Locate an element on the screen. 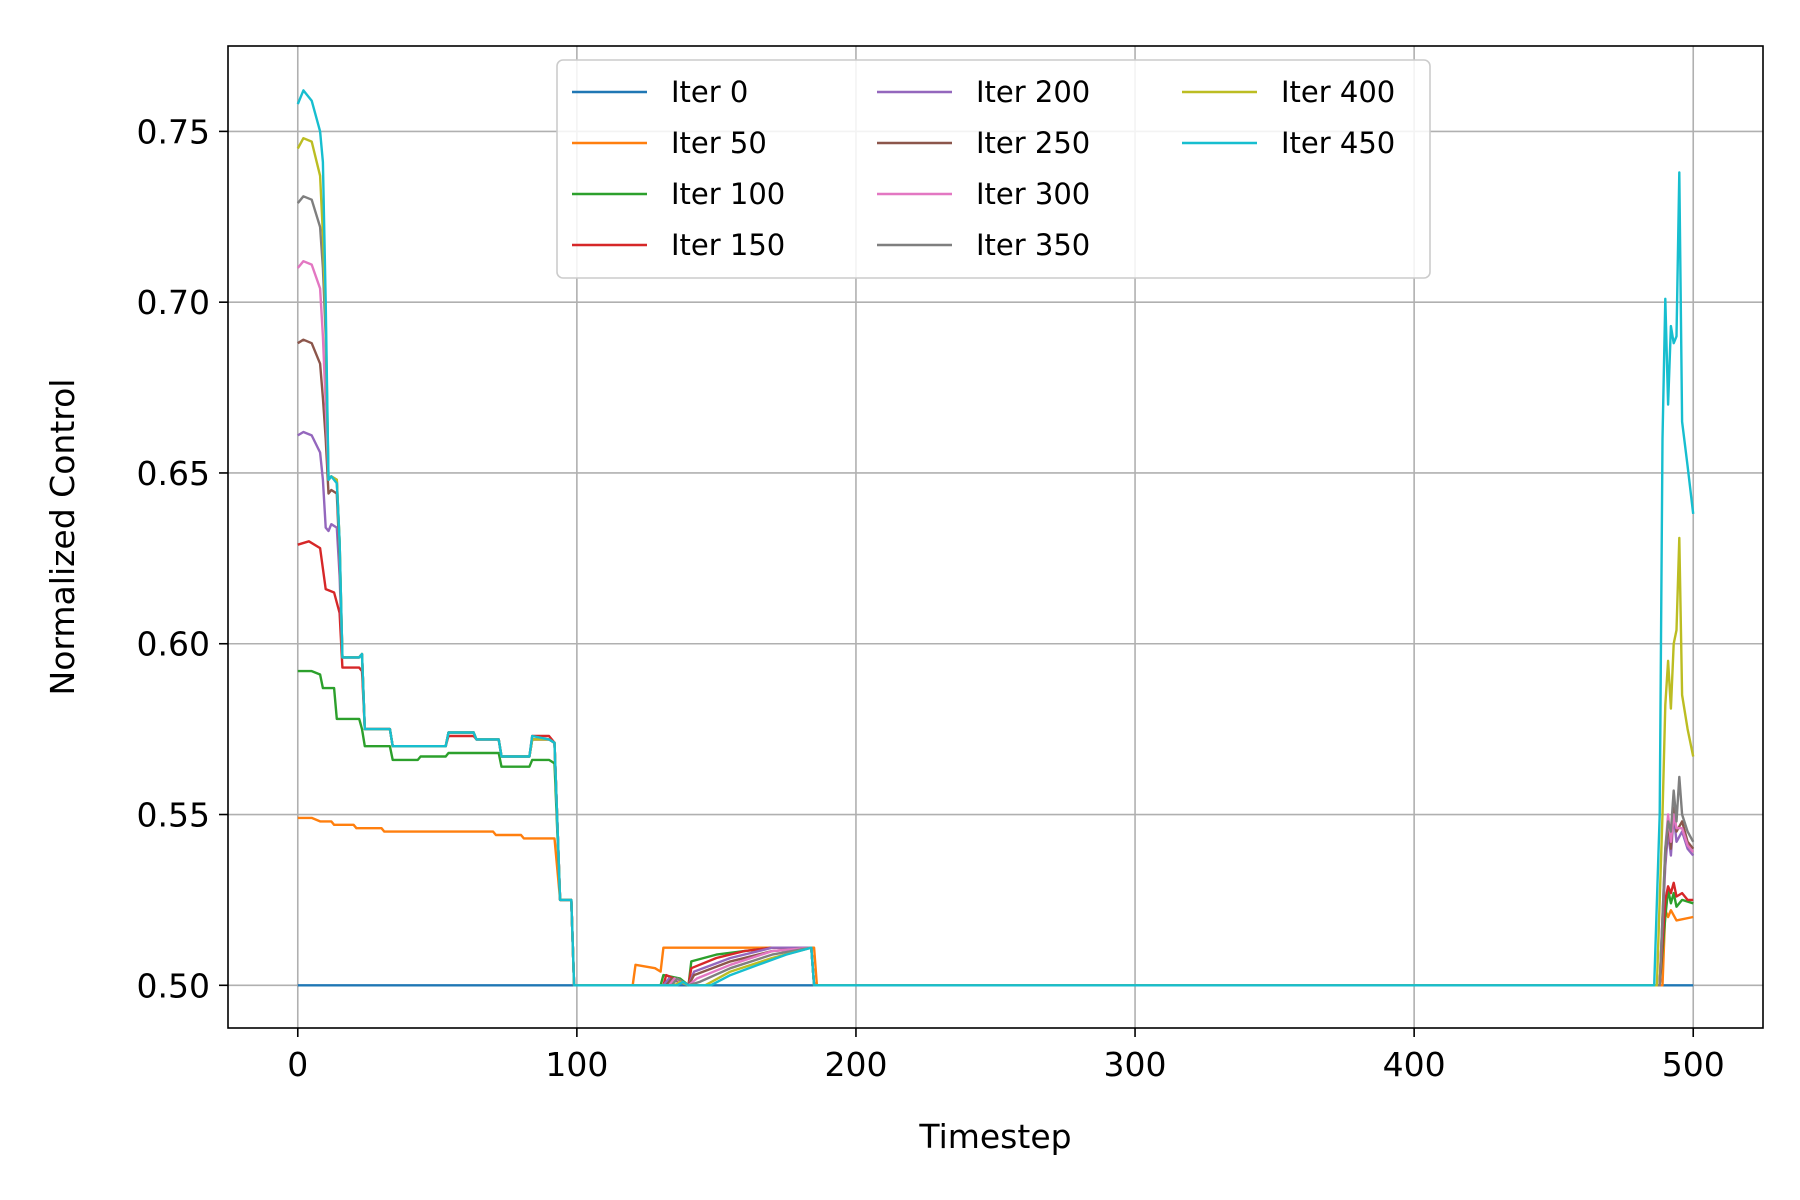 The height and width of the screenshot is (1200, 1800). x-tick-label: 0 is located at coordinates (297, 1064).